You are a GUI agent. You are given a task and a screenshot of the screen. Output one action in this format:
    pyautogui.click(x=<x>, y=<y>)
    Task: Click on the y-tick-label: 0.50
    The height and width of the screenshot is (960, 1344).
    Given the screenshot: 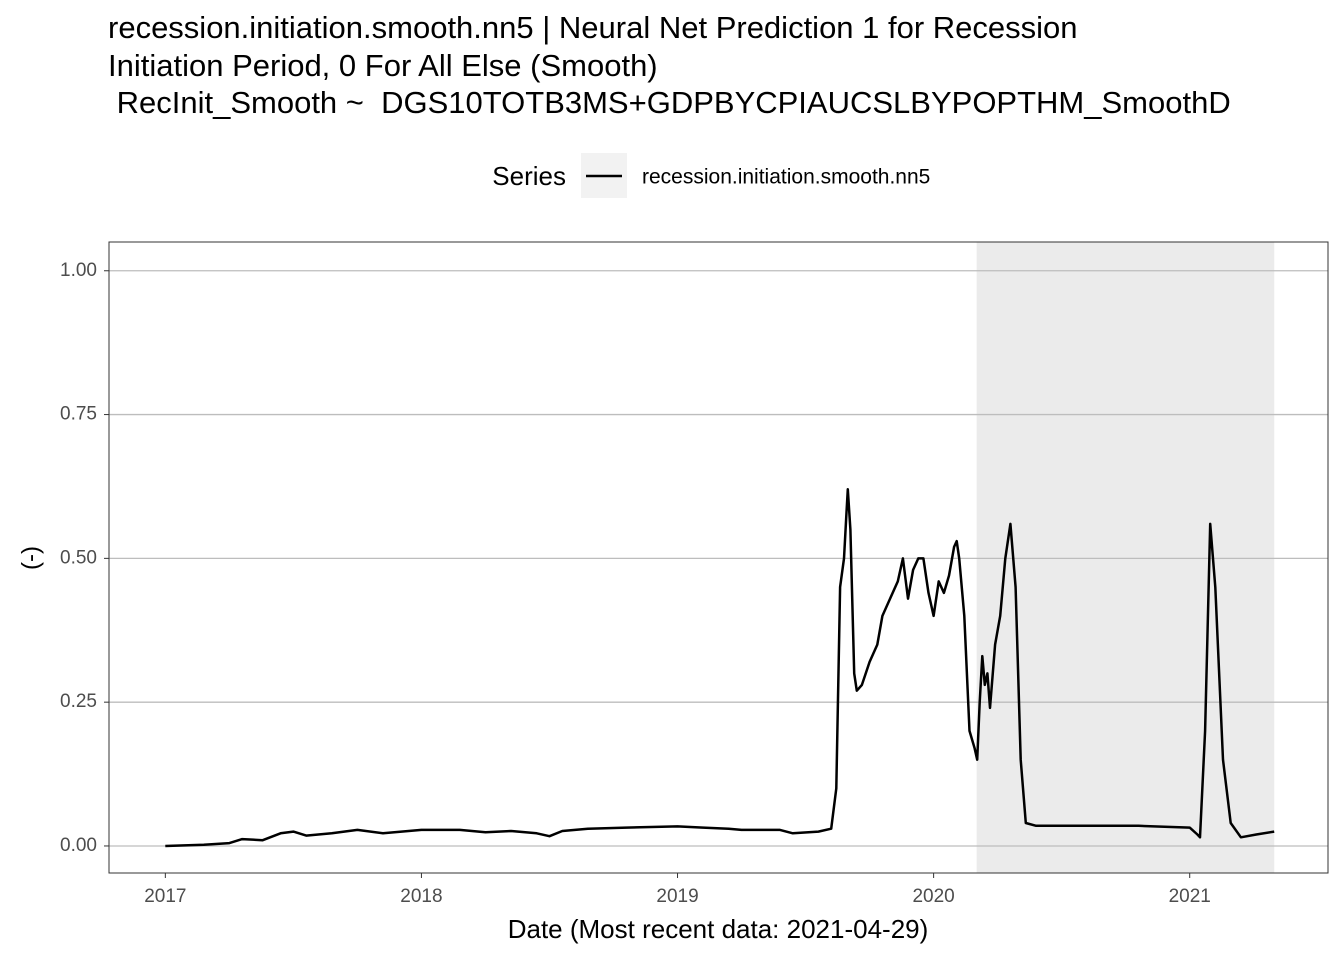 What is the action you would take?
    pyautogui.click(x=78, y=557)
    